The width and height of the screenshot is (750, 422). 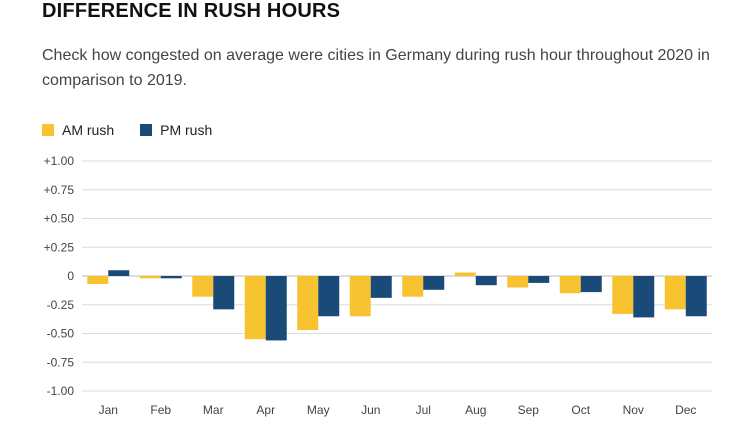 I want to click on bar-pm-sep, so click(x=539, y=279).